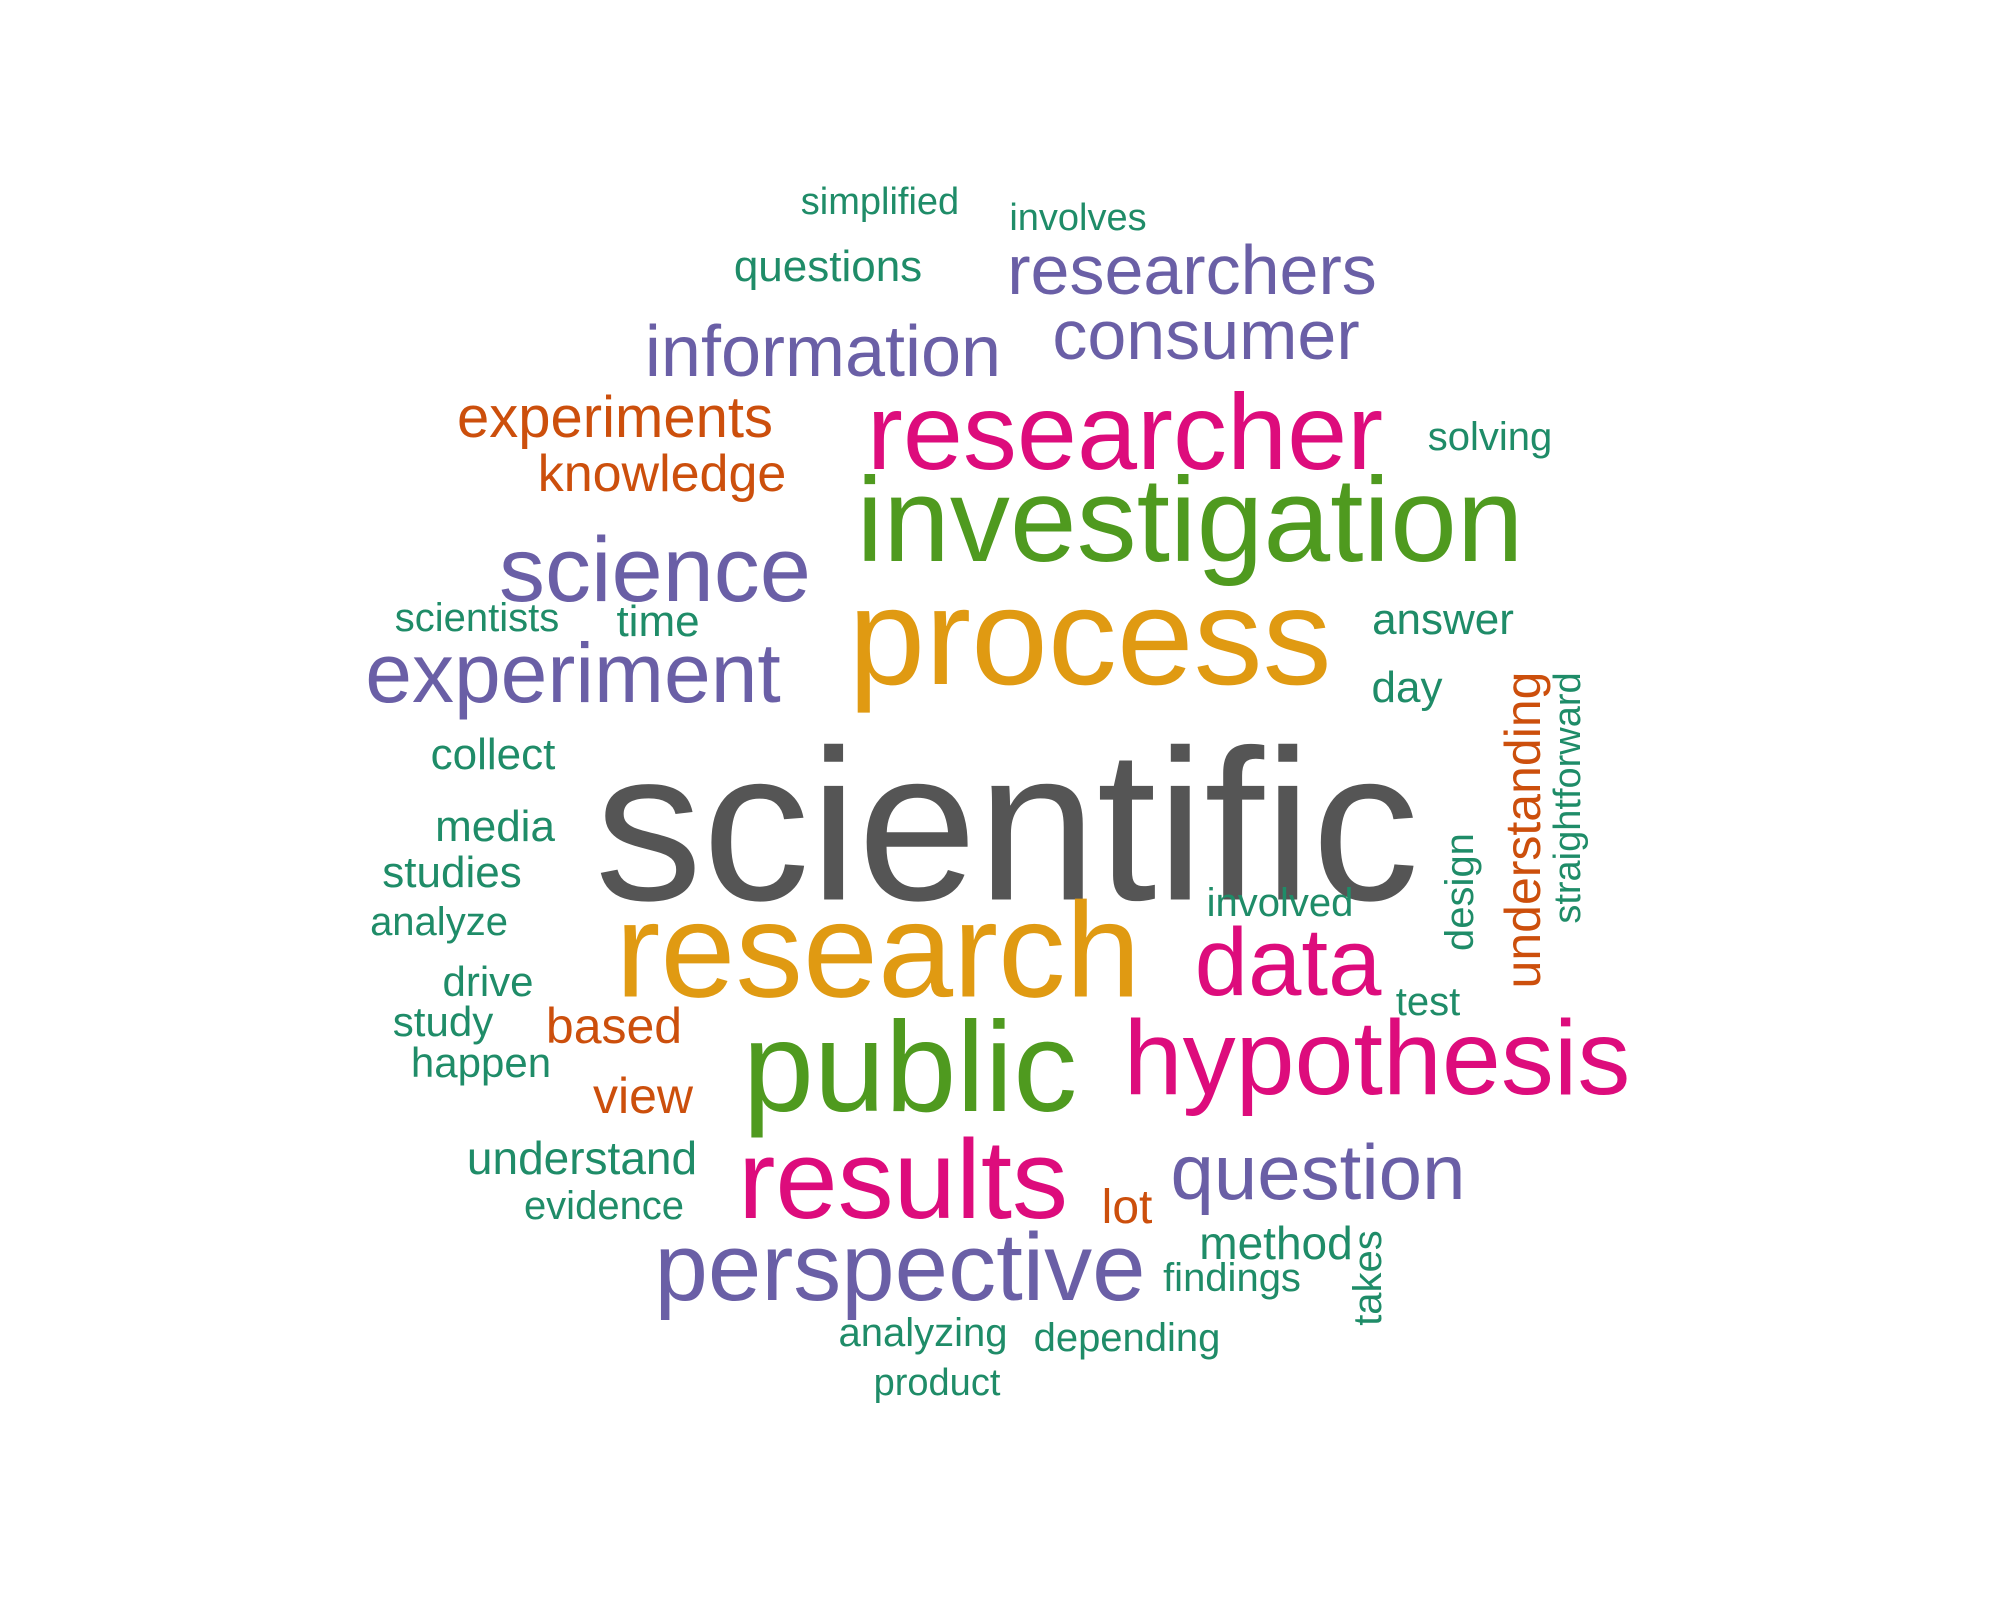 Image resolution: width=2000 pixels, height=1600 pixels. I want to click on word-studies: studies, so click(452, 872).